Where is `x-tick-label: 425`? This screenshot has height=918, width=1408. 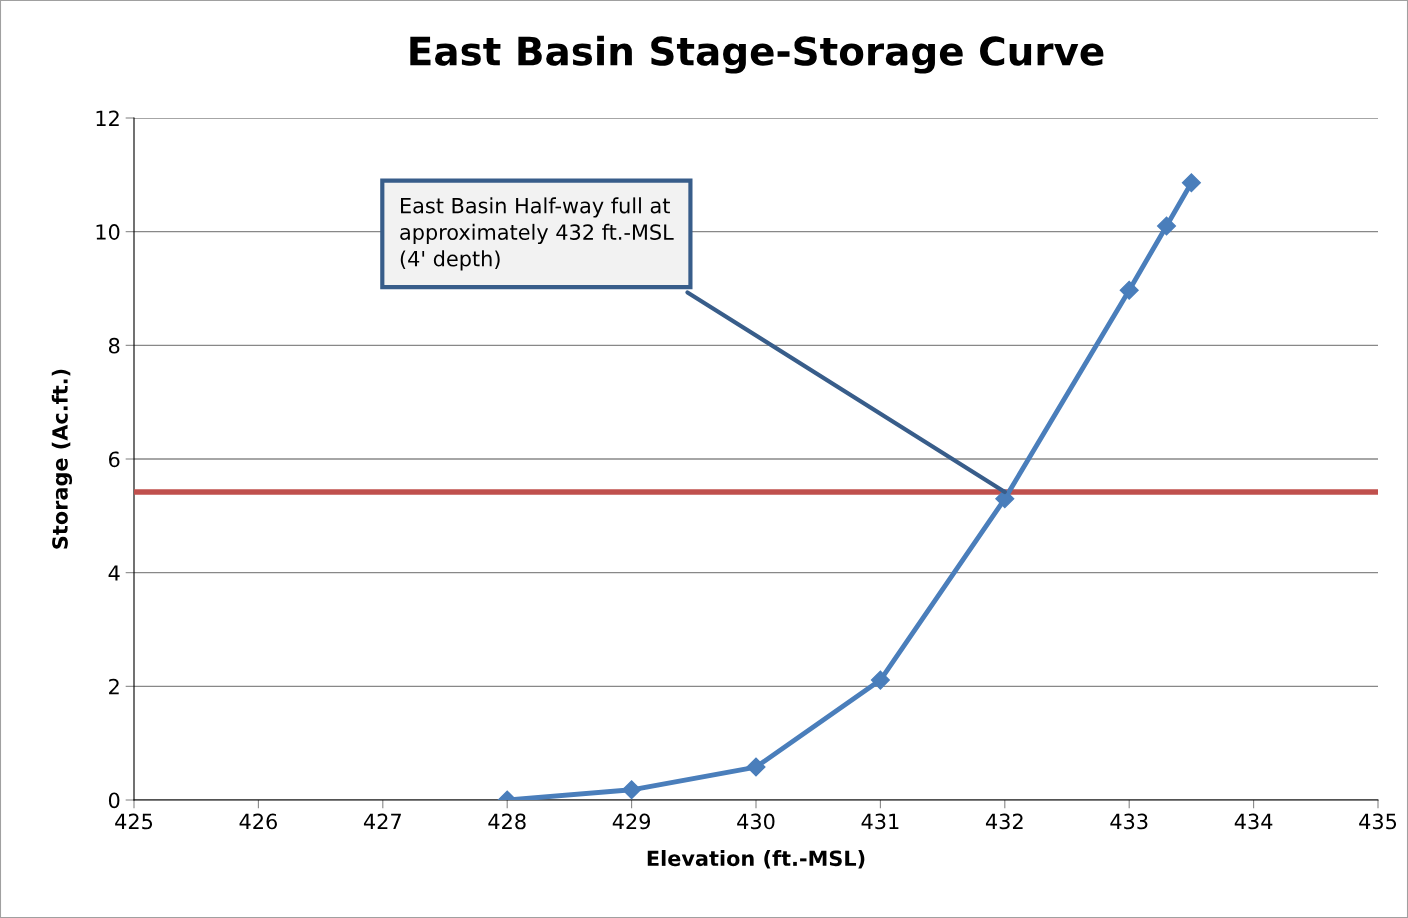 x-tick-label: 425 is located at coordinates (134, 821).